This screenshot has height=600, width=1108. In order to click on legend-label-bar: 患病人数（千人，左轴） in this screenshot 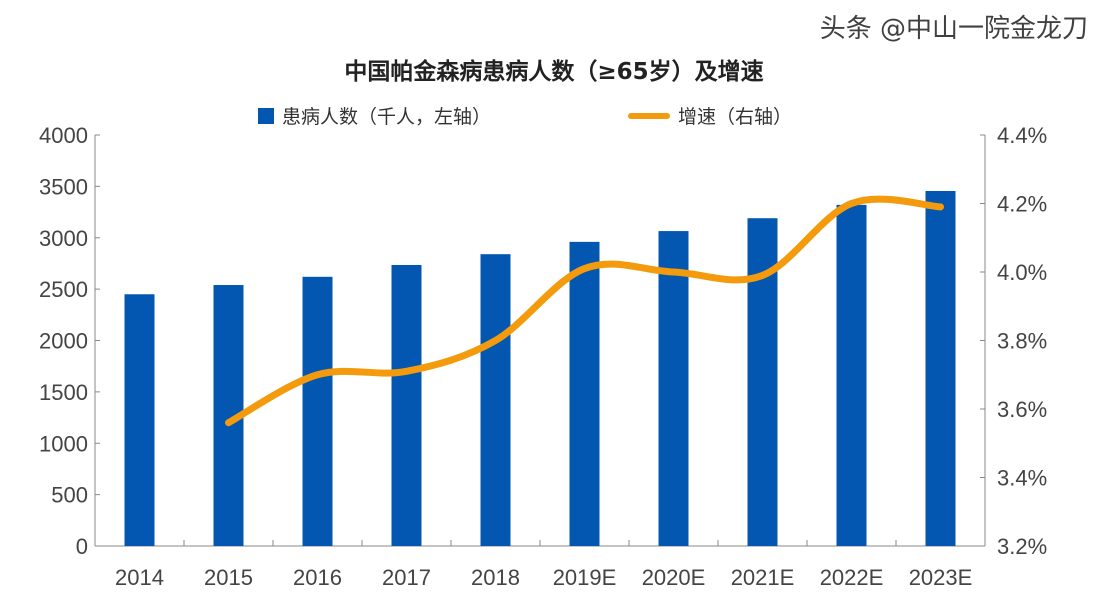, I will do `click(387, 117)`.